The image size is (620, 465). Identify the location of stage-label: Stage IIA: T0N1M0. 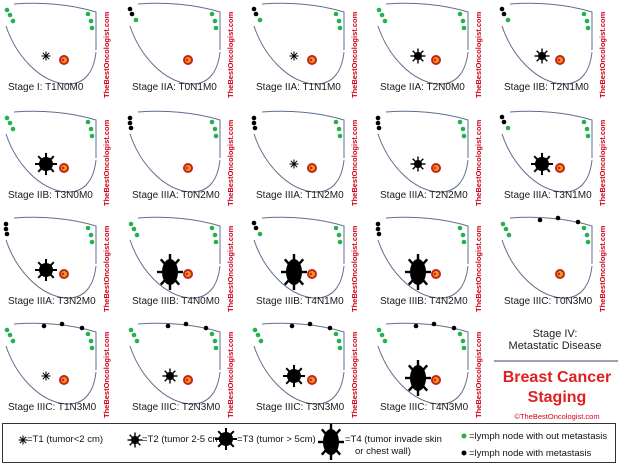
(174, 87).